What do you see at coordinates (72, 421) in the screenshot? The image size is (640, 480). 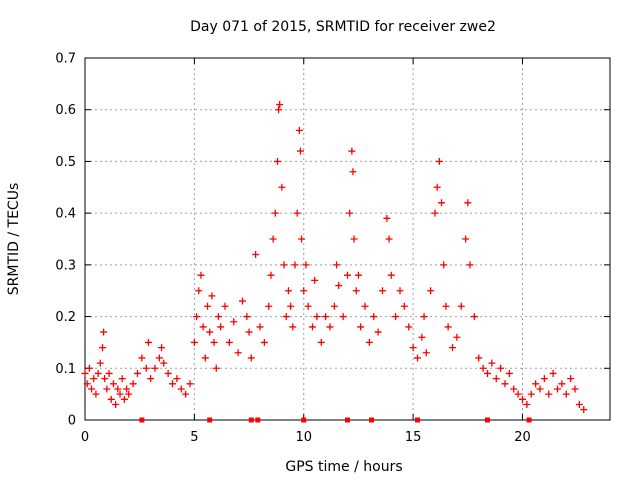 I see `y-tick-label: 0` at bounding box center [72, 421].